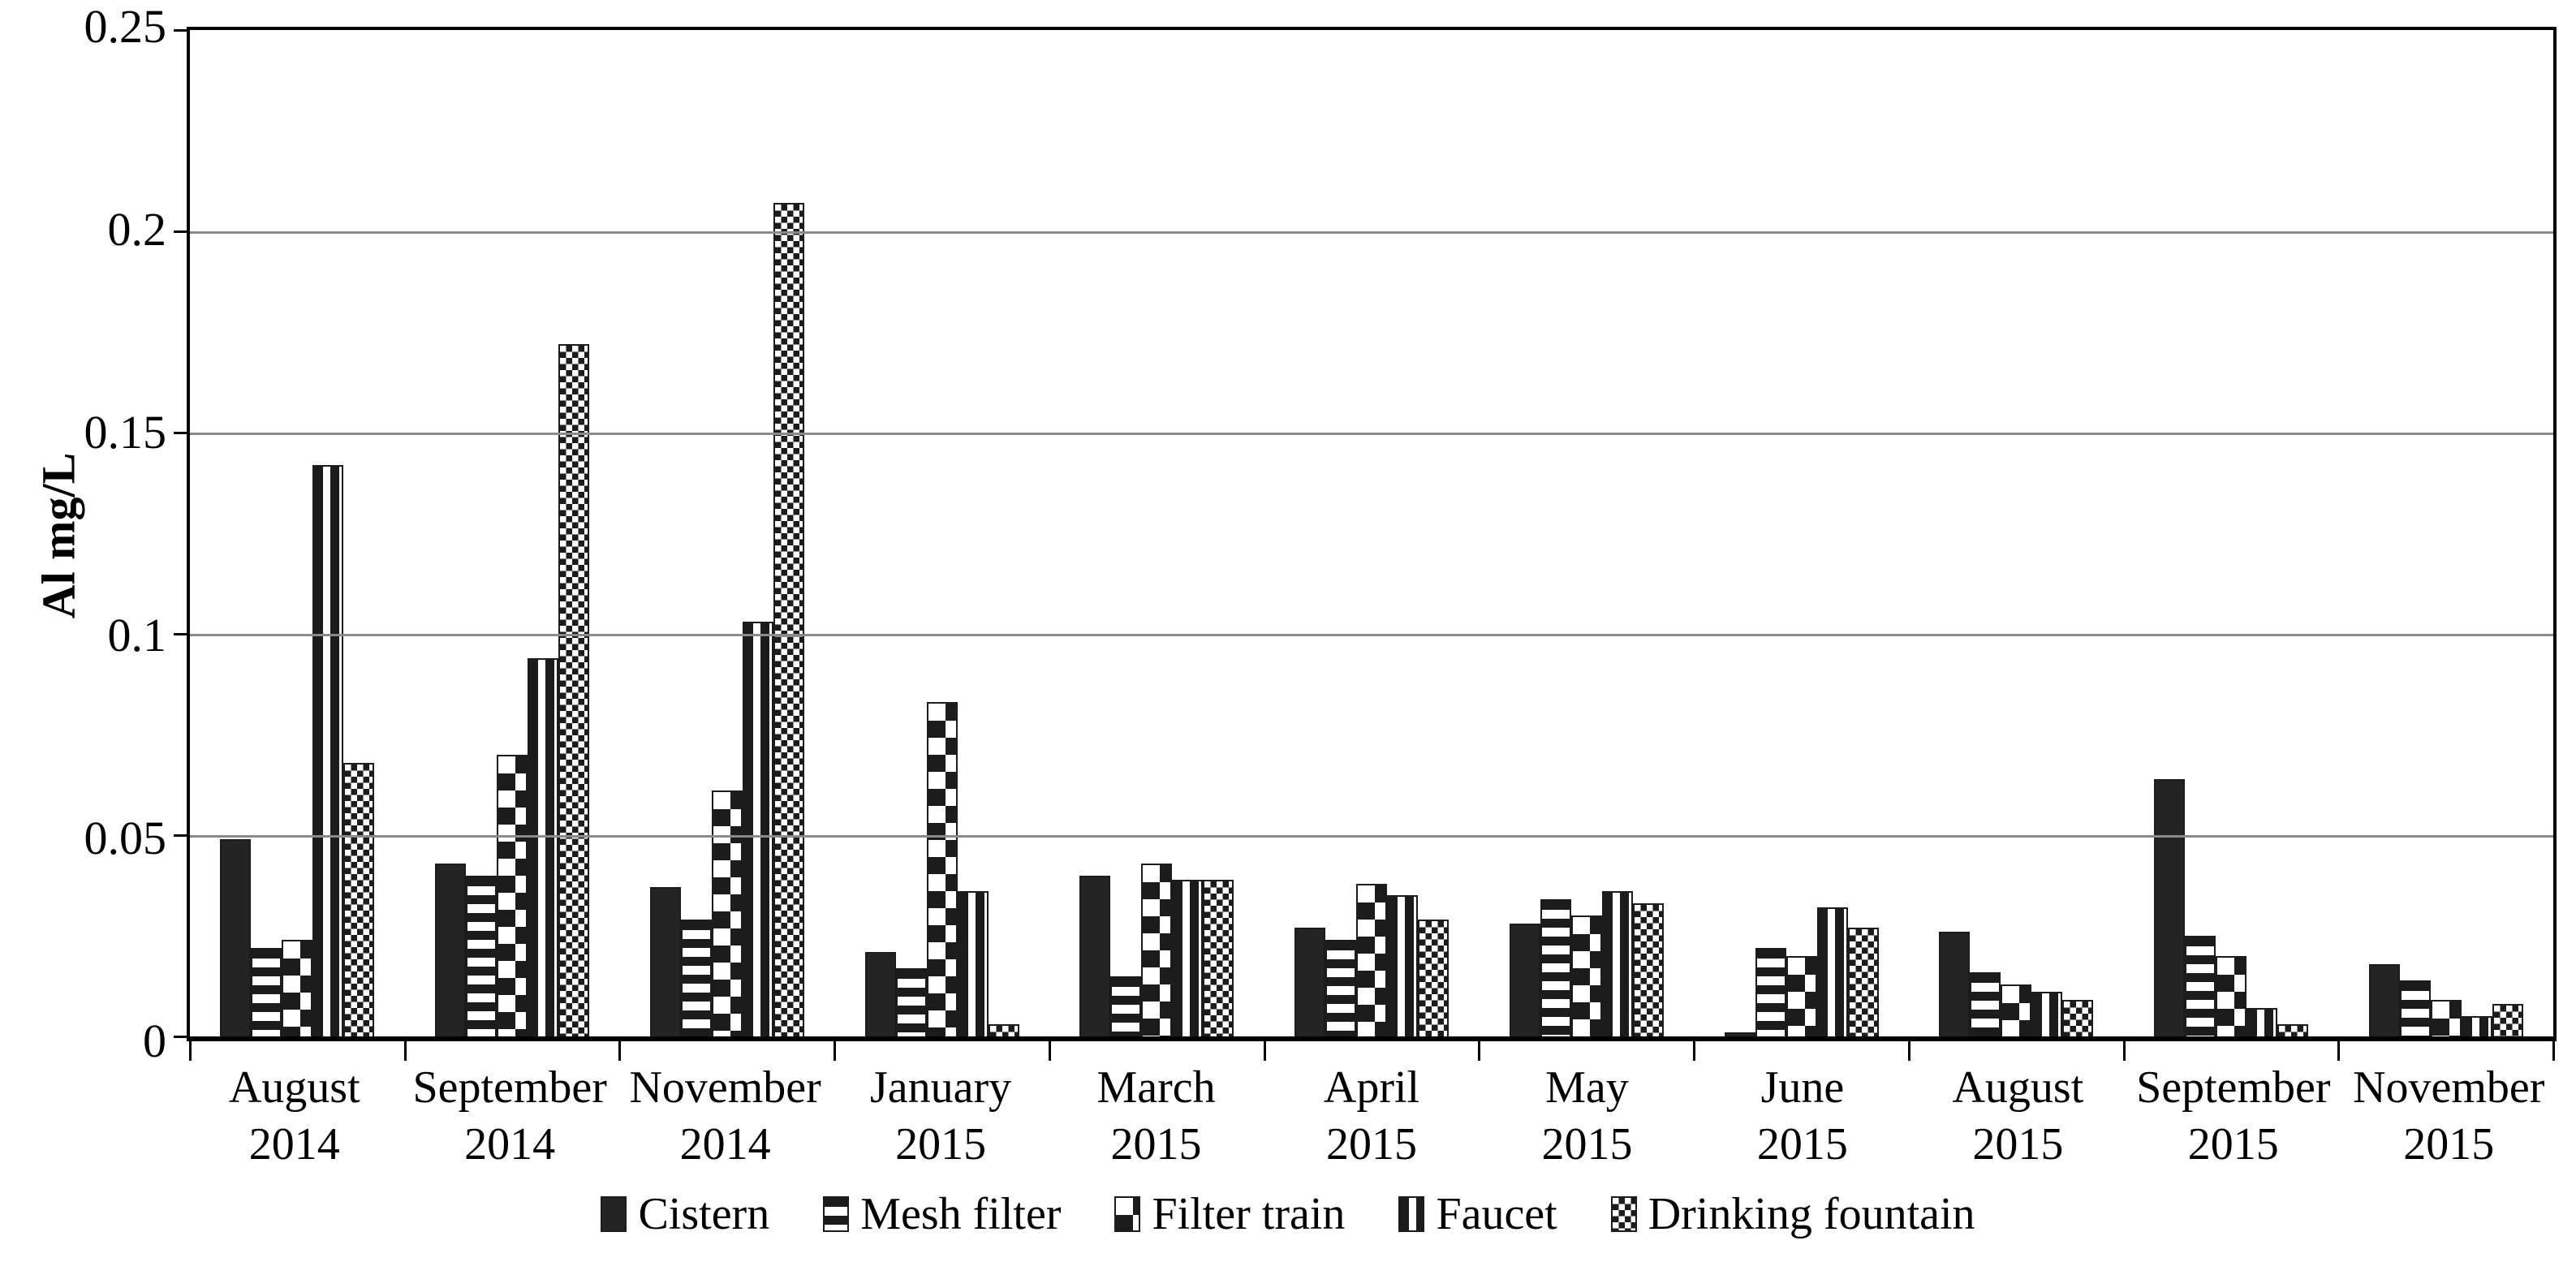  I want to click on x-category-label: May 2015, so click(1588, 1116).